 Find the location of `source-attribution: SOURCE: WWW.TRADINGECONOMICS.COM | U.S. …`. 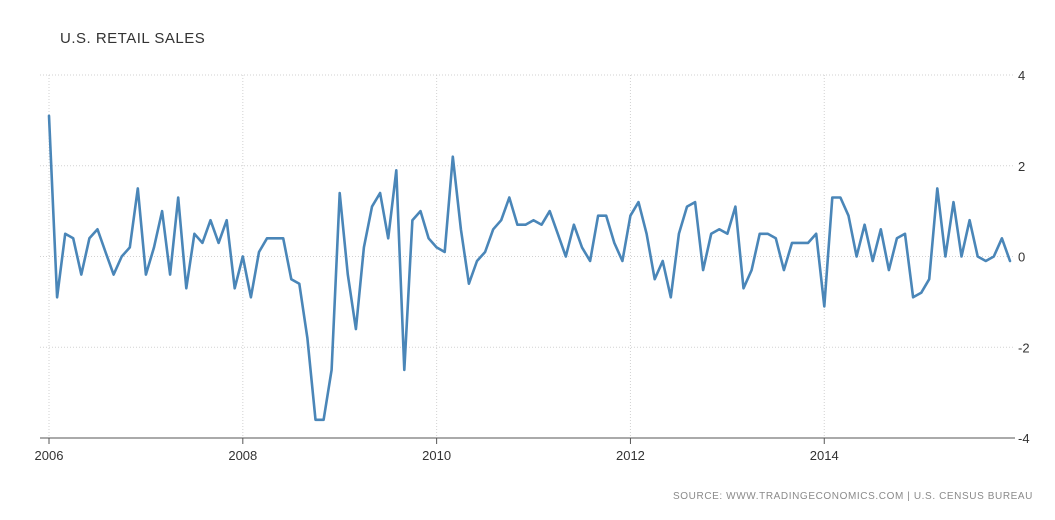

source-attribution: SOURCE: WWW.TRADINGECONOMICS.COM | U.S. … is located at coordinates (853, 496).